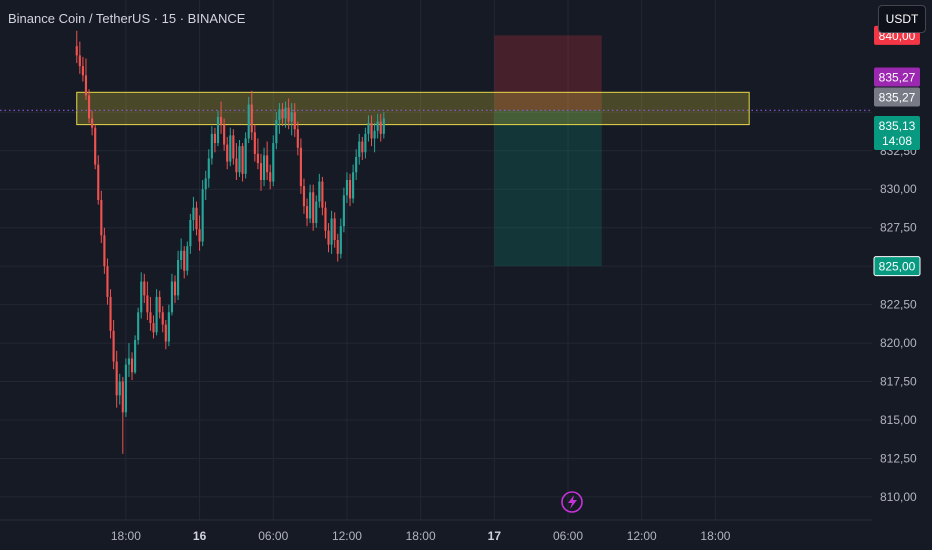 The image size is (932, 550). I want to click on lightning-icon, so click(572, 502).